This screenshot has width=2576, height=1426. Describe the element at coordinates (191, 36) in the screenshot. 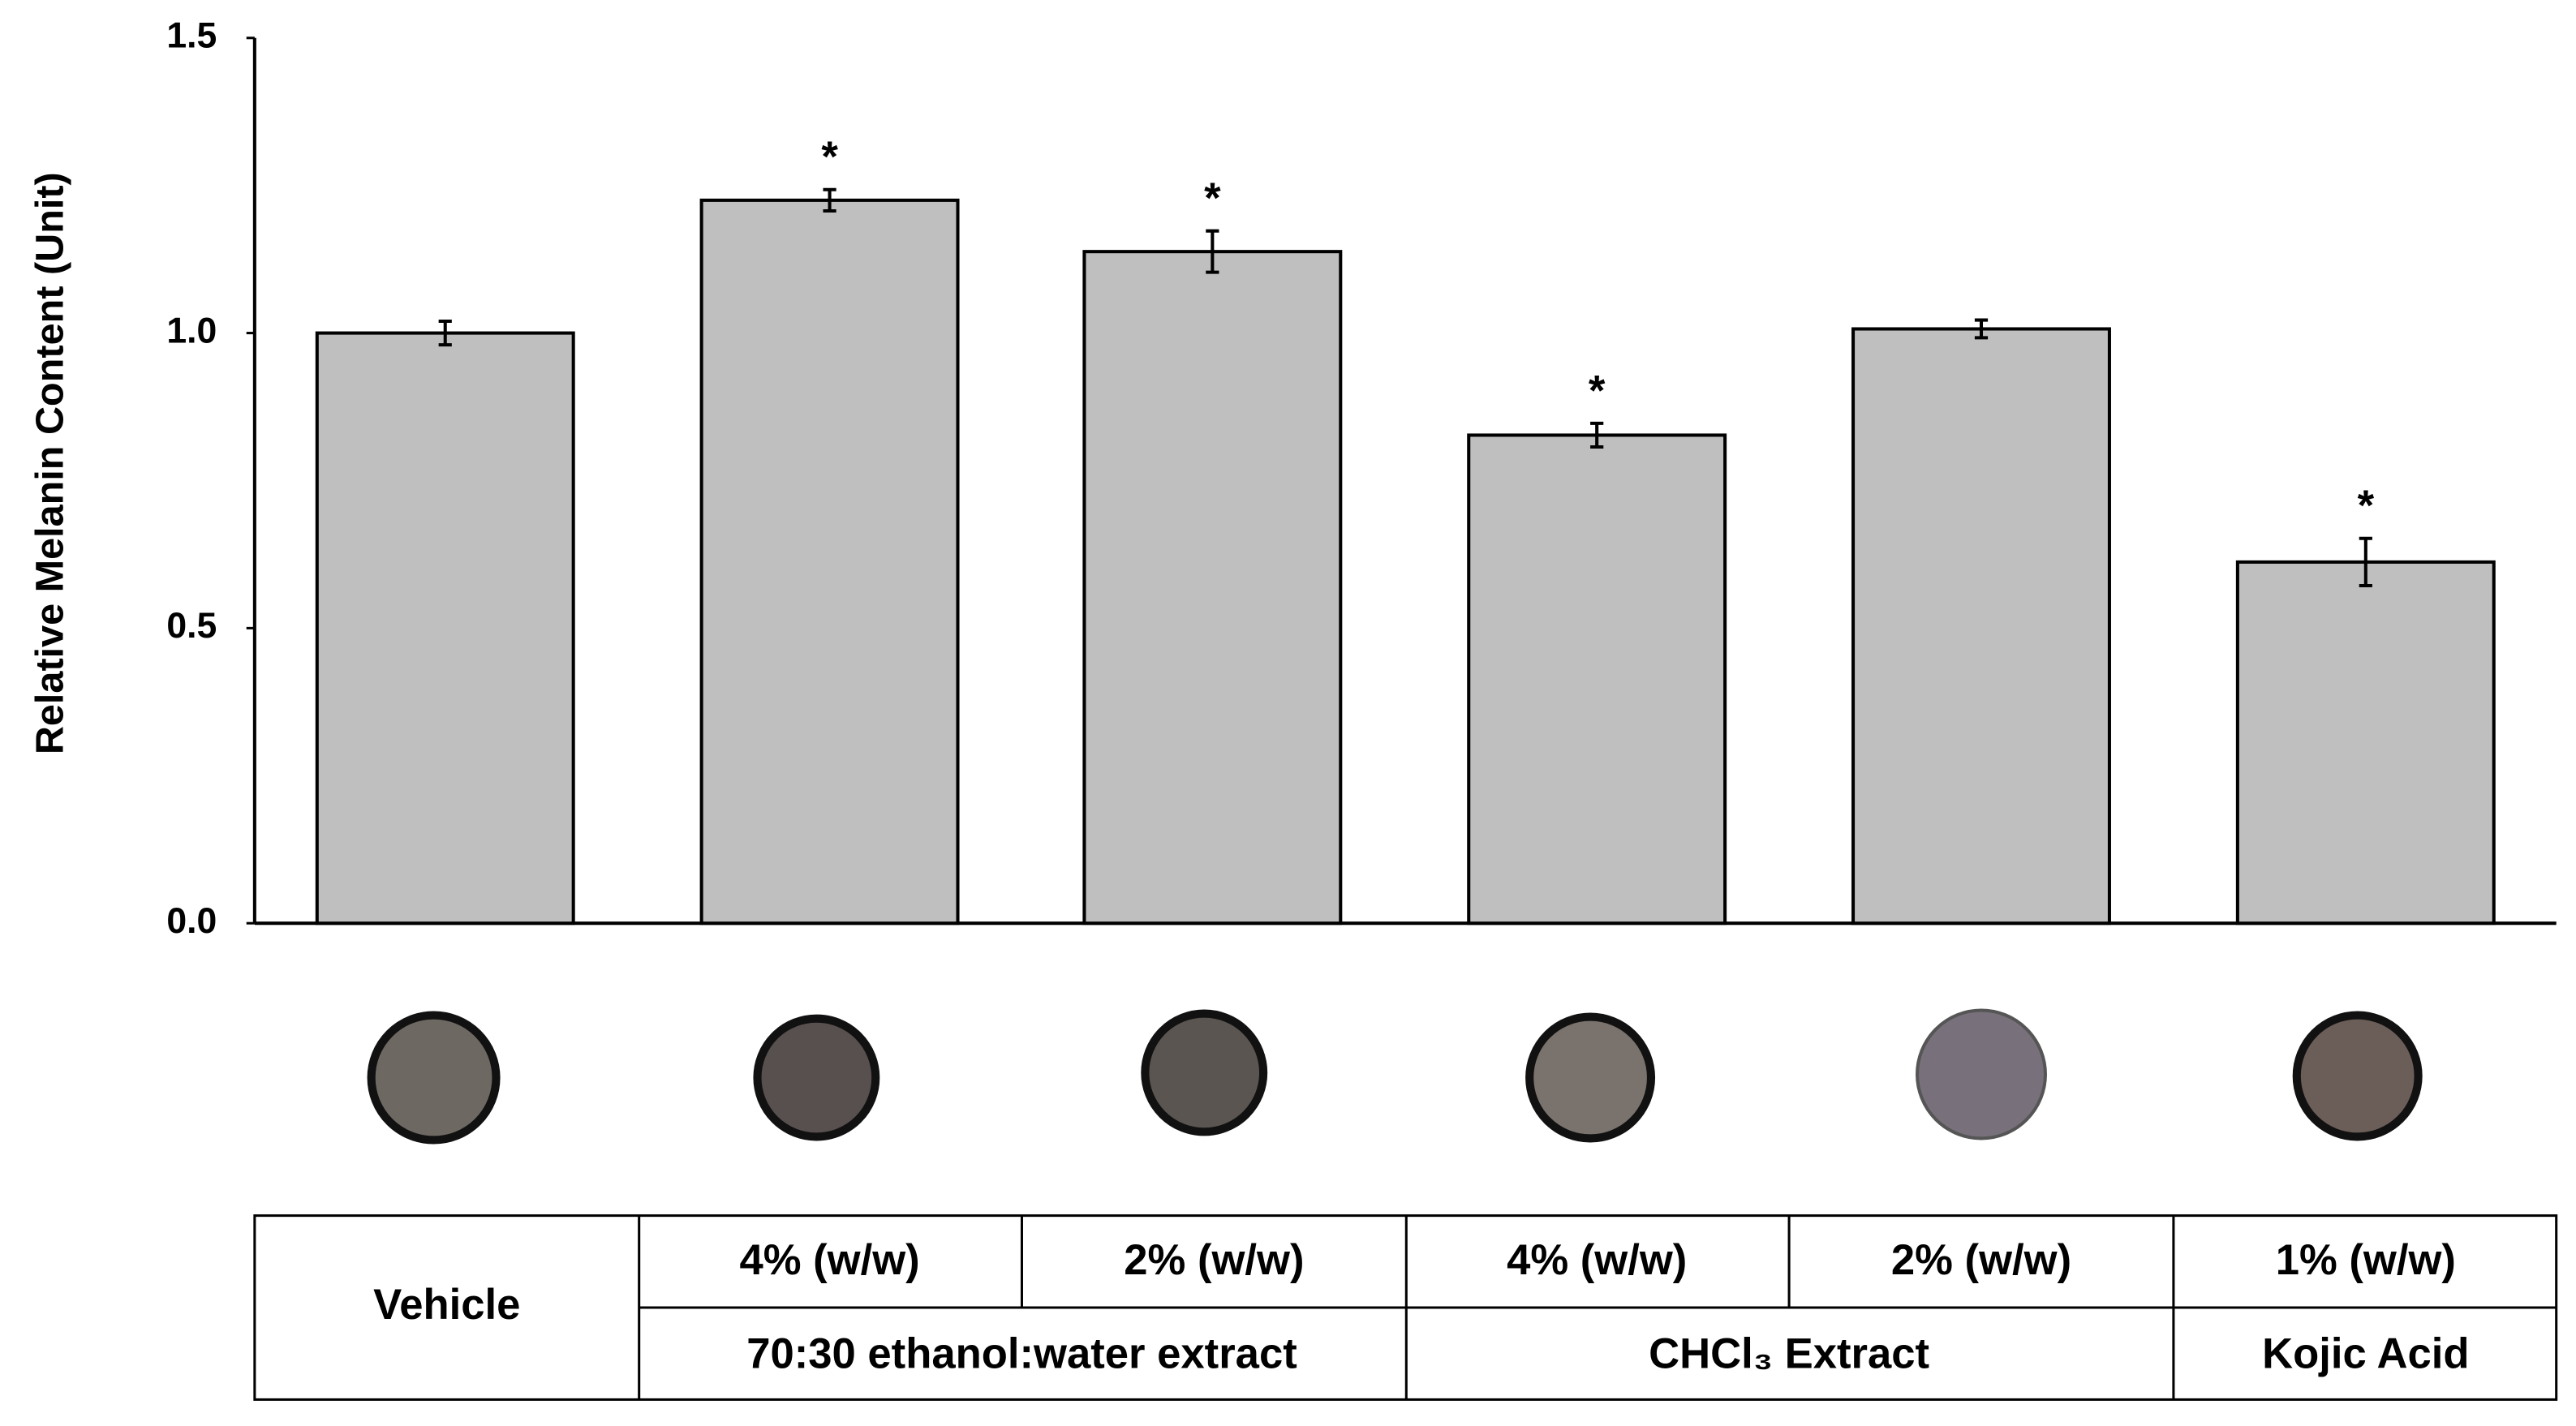

I see `y-tick-label: 1.5` at that location.